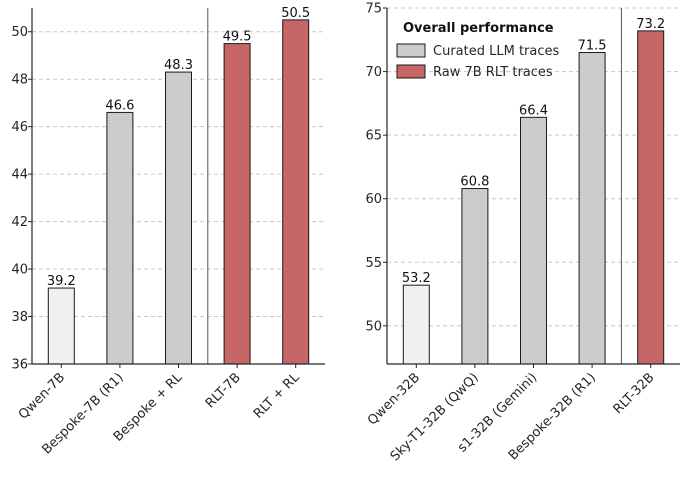  What do you see at coordinates (178, 218) in the screenshot?
I see `bar-bespoke-rl` at bounding box center [178, 218].